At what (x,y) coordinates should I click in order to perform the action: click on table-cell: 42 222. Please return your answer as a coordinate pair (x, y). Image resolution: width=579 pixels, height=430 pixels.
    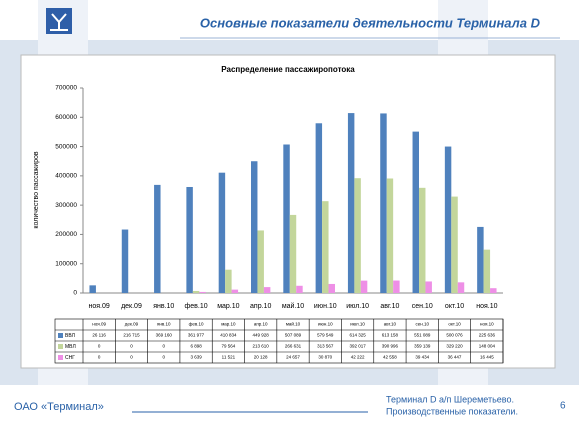
    Looking at the image, I should click on (358, 357).